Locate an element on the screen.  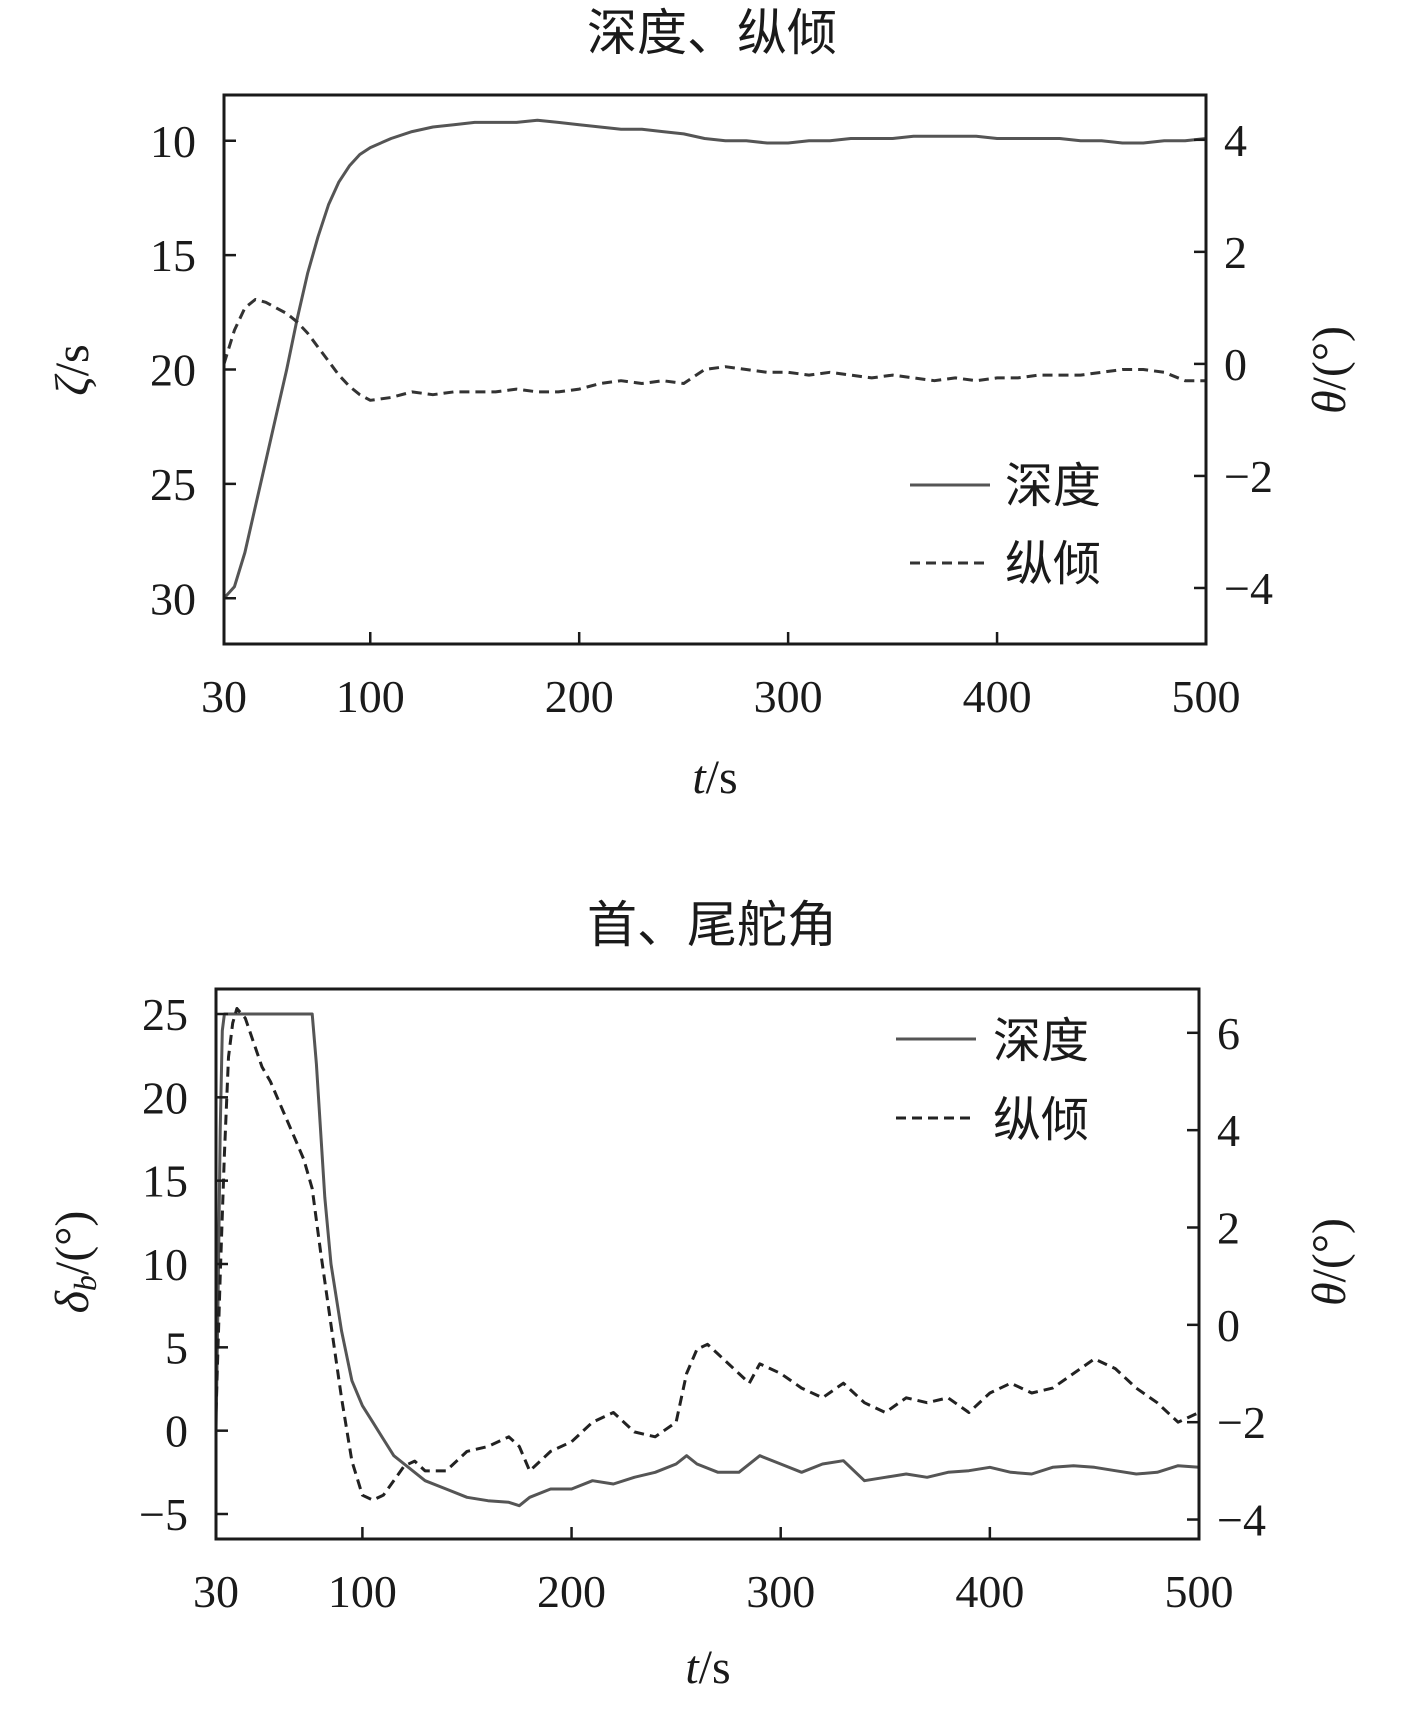
chart-bottom-y2-tick-label: −4 is located at coordinates (1241, 1520).